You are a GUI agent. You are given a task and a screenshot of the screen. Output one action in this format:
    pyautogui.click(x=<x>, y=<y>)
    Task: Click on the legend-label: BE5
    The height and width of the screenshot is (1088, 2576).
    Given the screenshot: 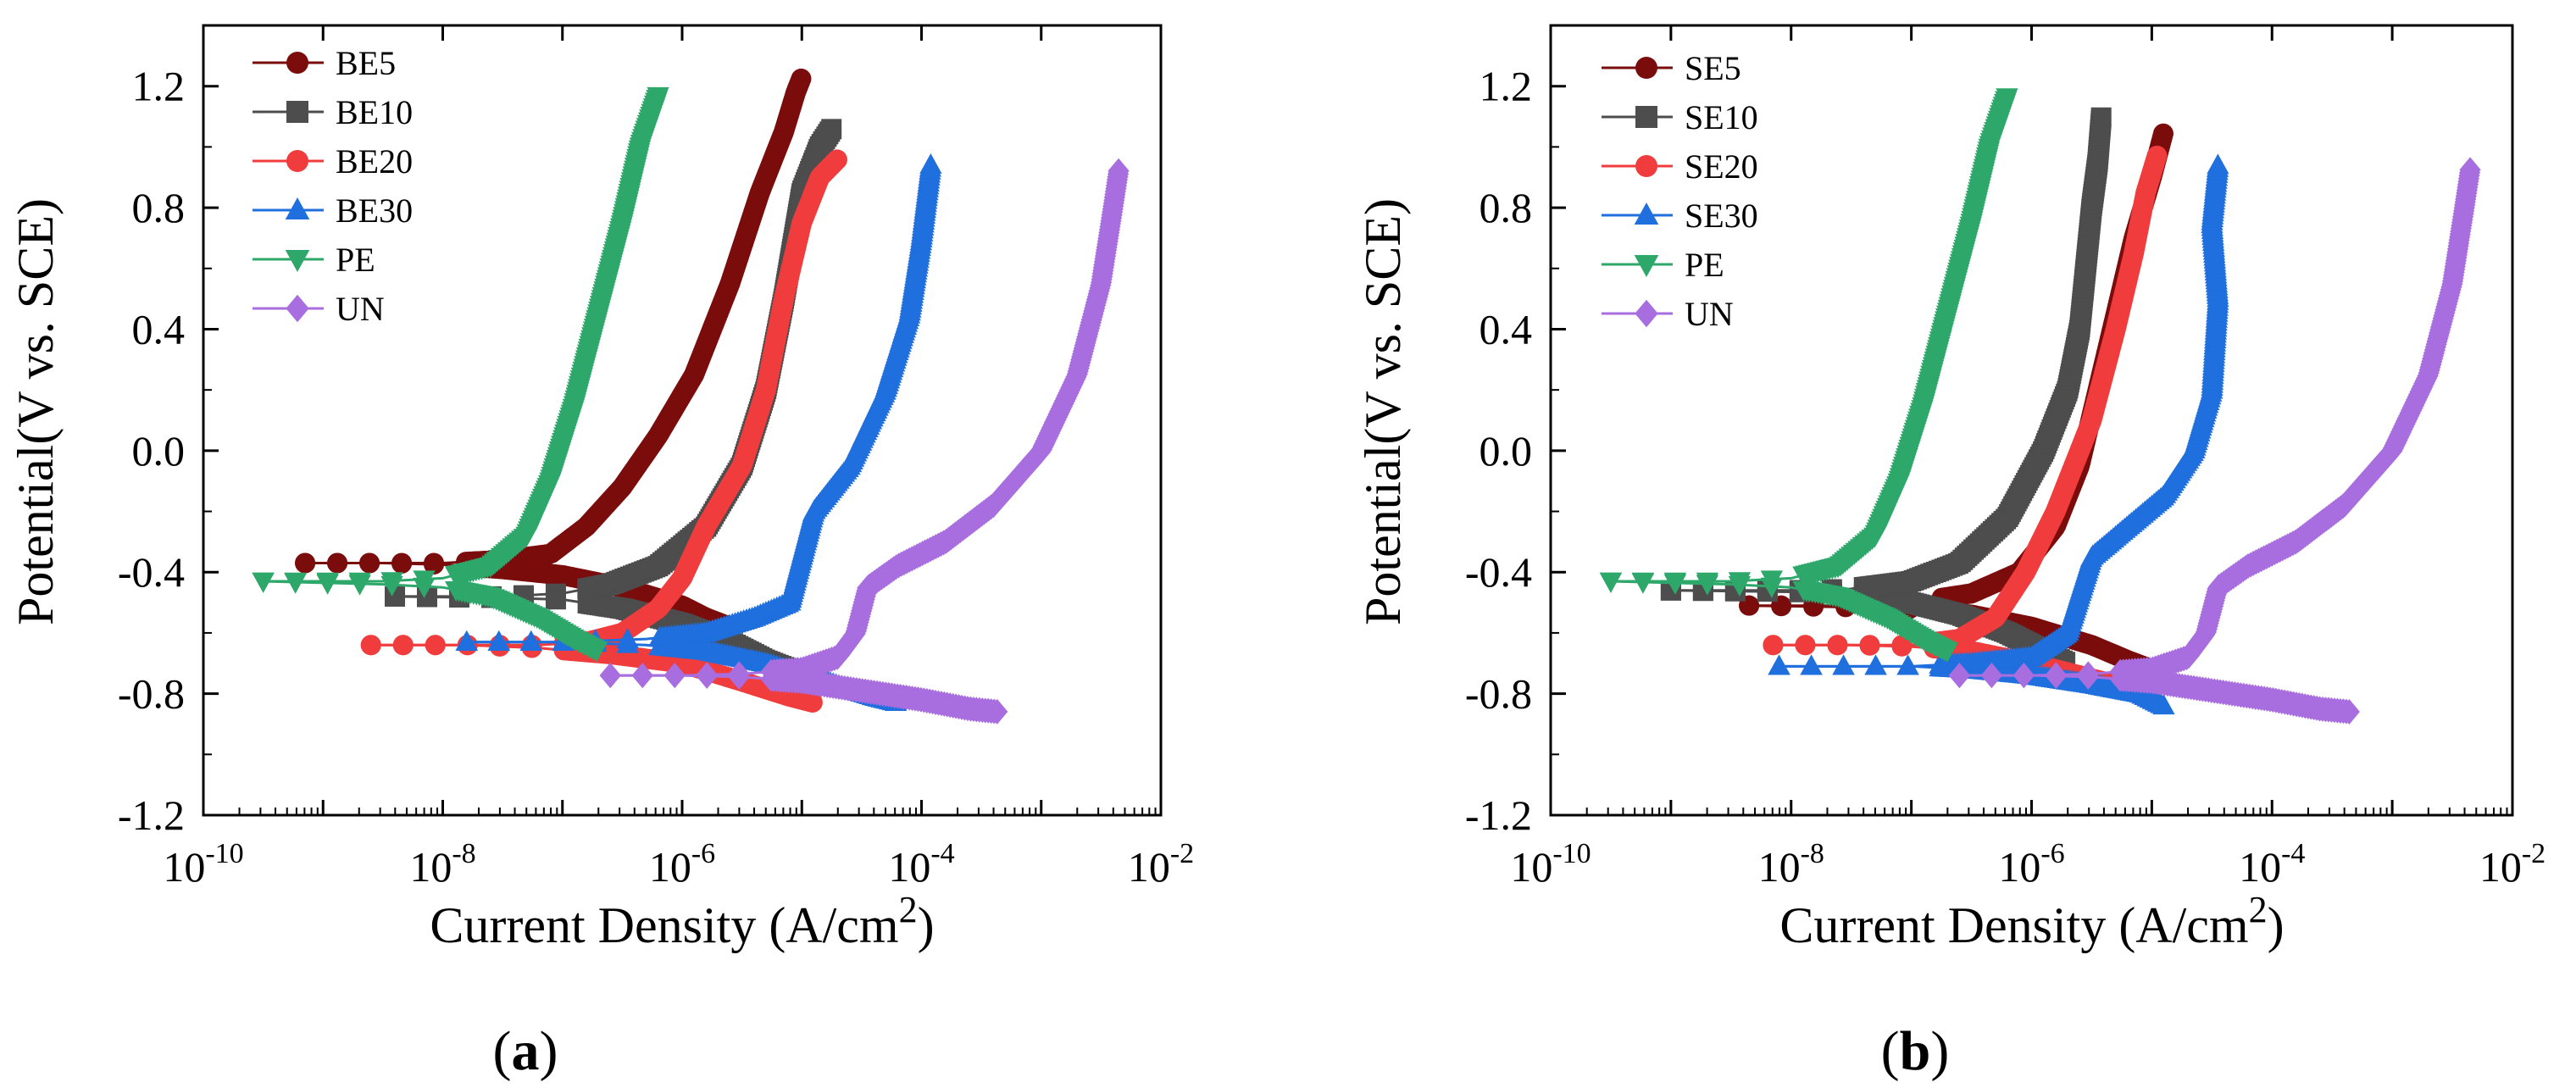 What is the action you would take?
    pyautogui.click(x=366, y=63)
    